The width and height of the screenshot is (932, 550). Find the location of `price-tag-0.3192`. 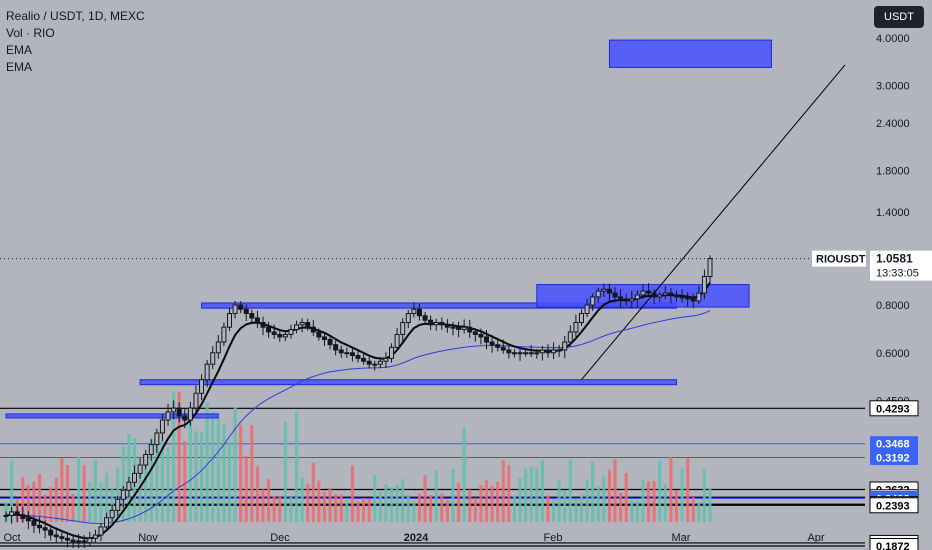

price-tag-0.3192 is located at coordinates (894, 457).